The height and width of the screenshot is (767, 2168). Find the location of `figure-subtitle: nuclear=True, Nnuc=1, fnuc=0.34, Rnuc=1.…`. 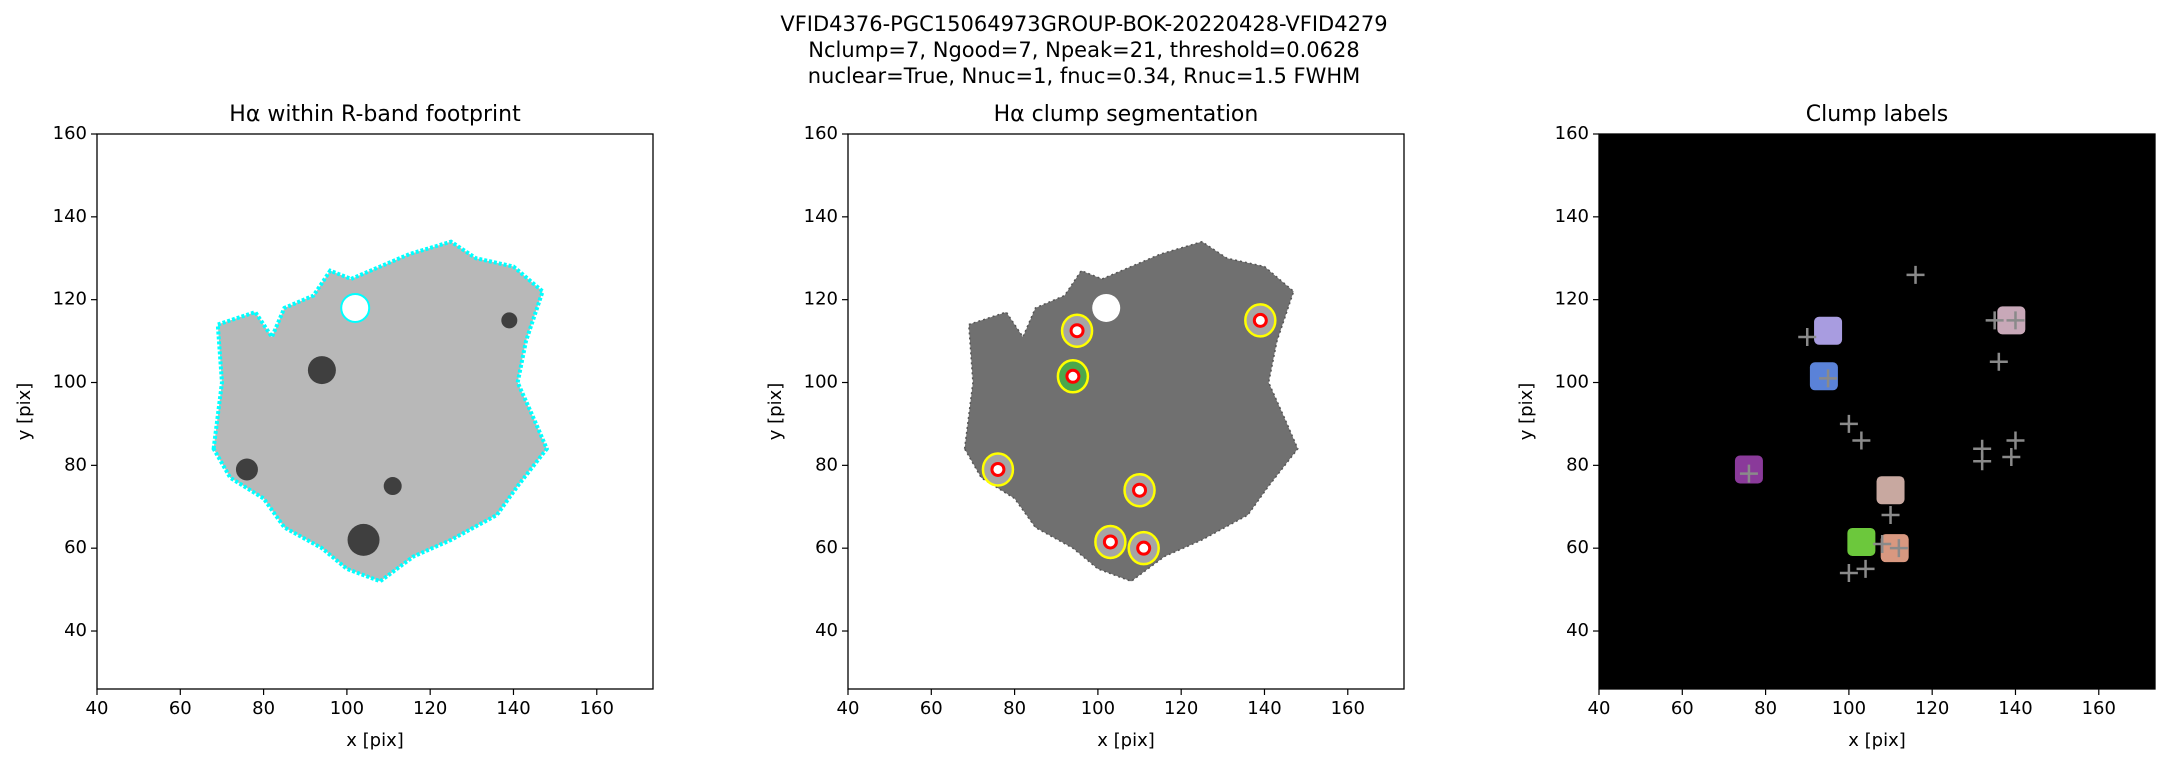

figure-subtitle: nuclear=True, Nnuc=1, fnuc=0.34, Rnuc=1.… is located at coordinates (1084, 76).